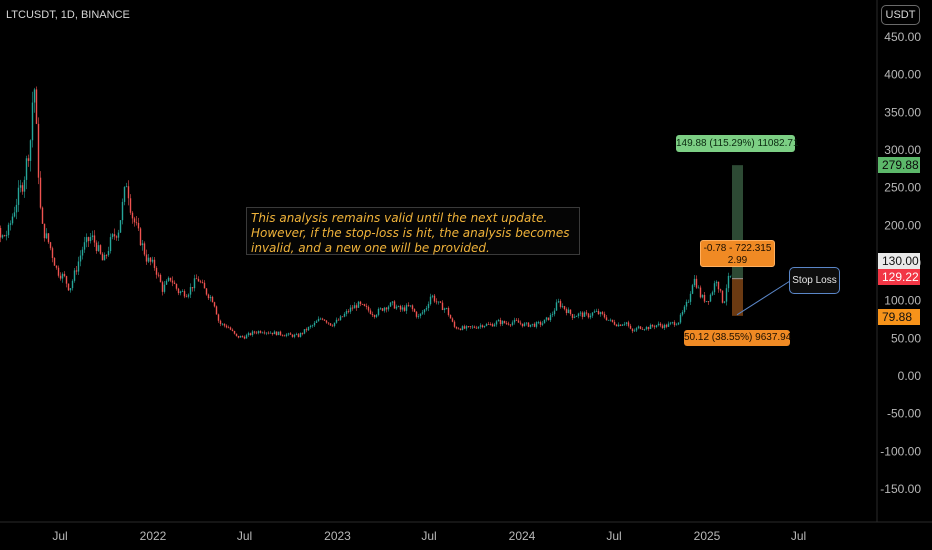 The width and height of the screenshot is (932, 550). What do you see at coordinates (337, 536) in the screenshot?
I see `x-tick-label: 2023` at bounding box center [337, 536].